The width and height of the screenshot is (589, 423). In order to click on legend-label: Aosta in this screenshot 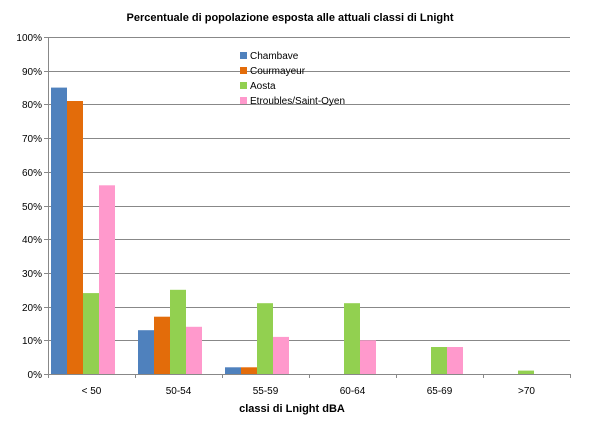, I will do `click(263, 86)`.